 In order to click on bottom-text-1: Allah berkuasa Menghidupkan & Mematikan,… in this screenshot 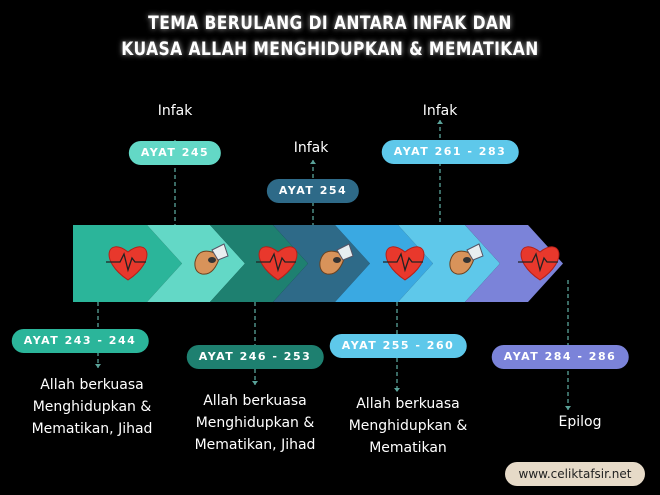, I will do `click(92, 407)`.